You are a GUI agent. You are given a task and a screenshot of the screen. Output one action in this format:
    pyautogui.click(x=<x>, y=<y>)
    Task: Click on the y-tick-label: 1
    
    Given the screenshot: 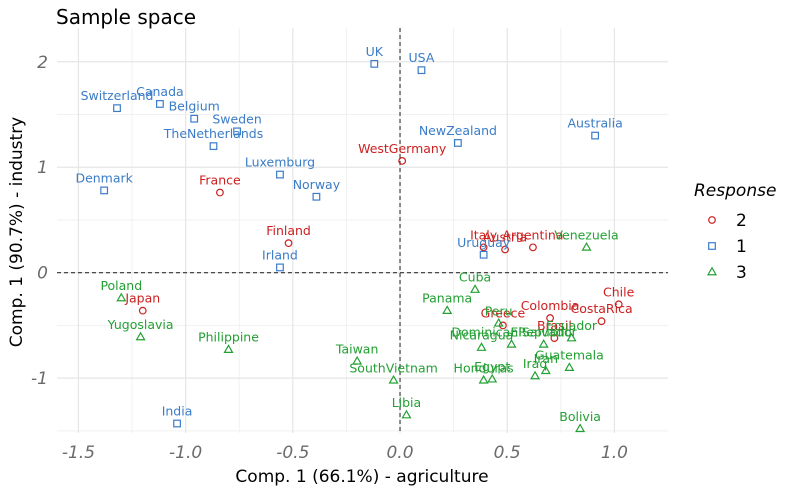 What is the action you would take?
    pyautogui.click(x=42, y=168)
    